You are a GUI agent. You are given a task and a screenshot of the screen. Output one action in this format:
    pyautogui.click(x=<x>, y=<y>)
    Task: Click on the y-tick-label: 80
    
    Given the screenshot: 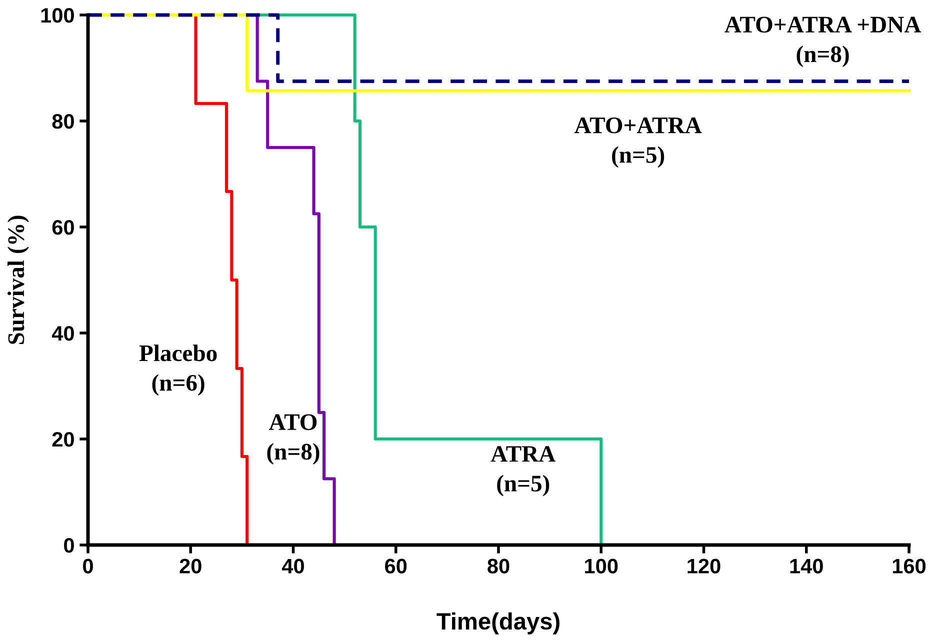 What is the action you would take?
    pyautogui.click(x=63, y=121)
    